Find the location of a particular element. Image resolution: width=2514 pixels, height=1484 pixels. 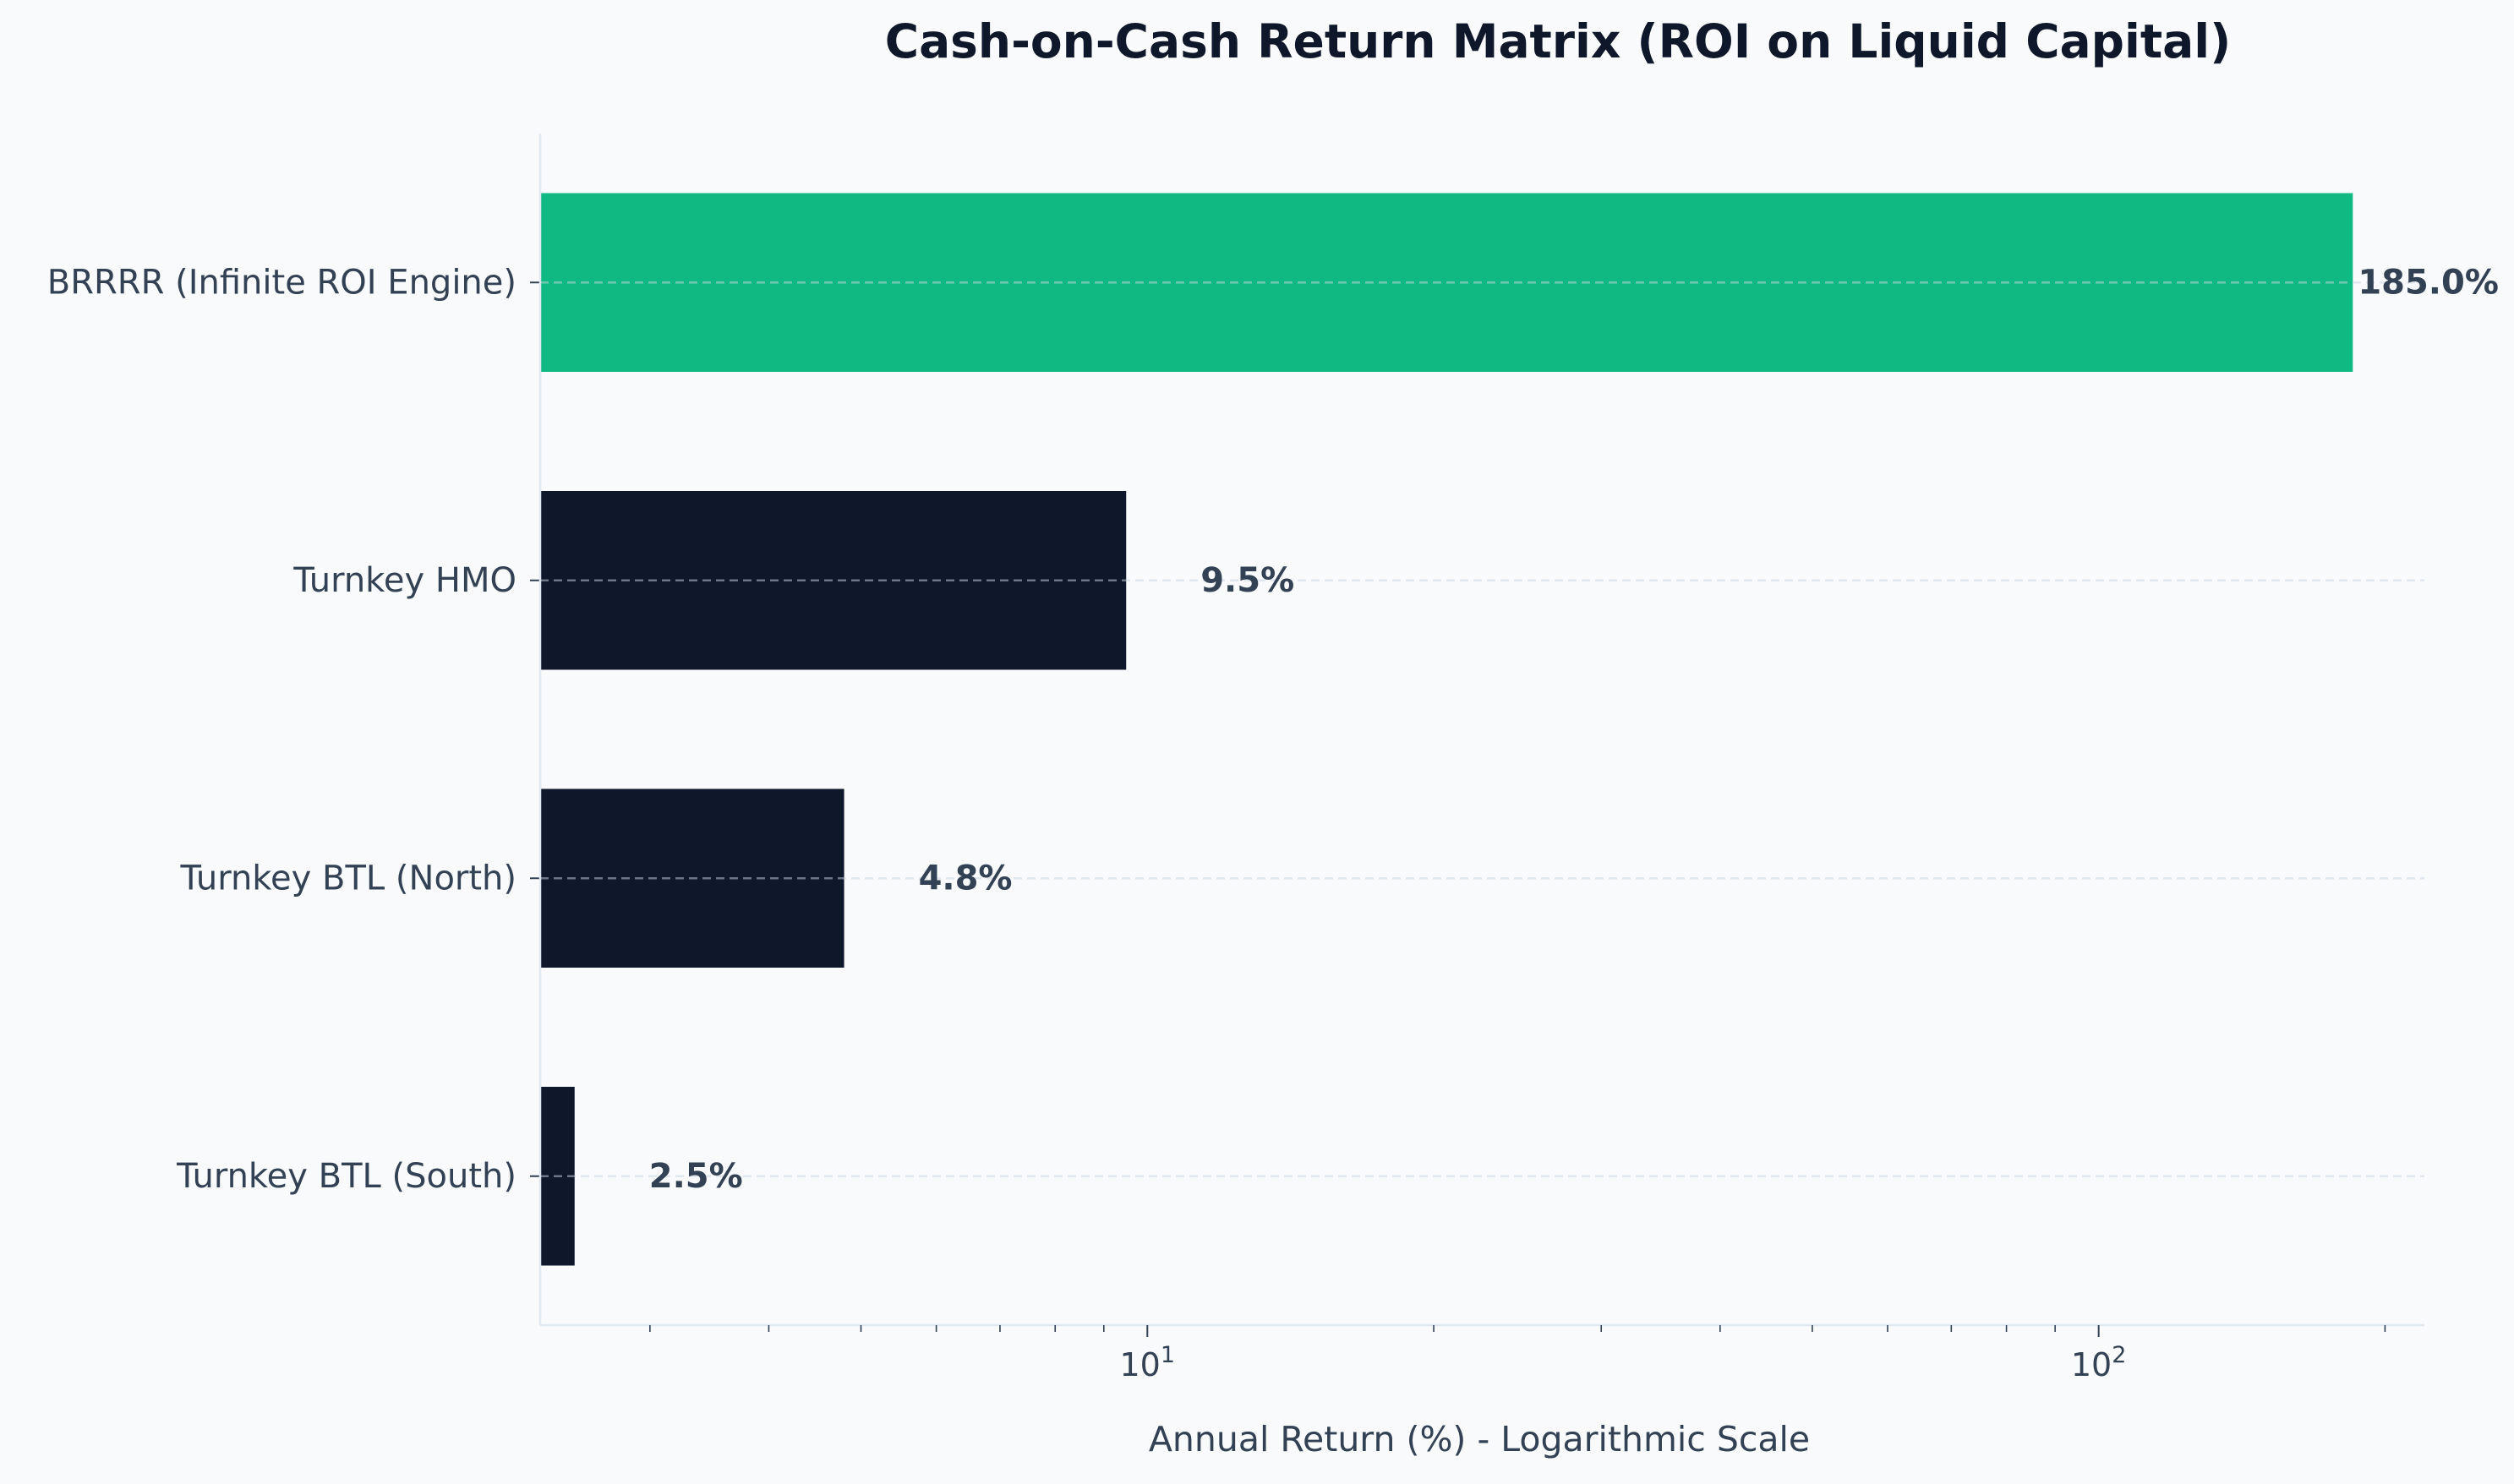

x-tick-label: 10¹ is located at coordinates (1148, 1362).